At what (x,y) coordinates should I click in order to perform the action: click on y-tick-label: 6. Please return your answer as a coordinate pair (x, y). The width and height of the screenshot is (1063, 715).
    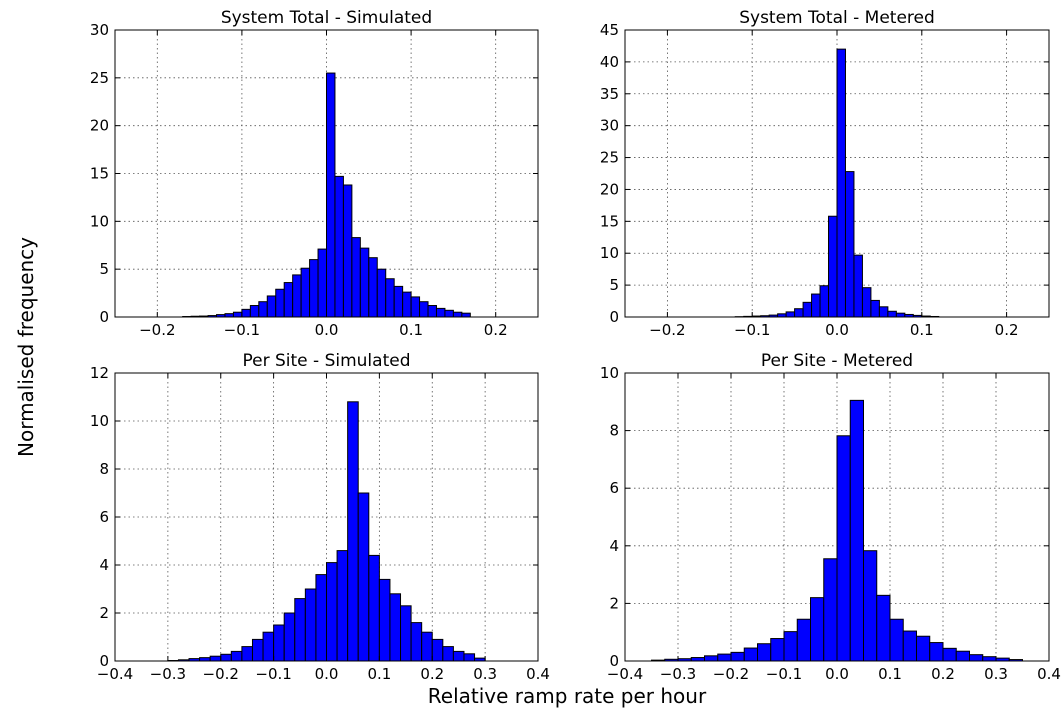
    Looking at the image, I should click on (614, 488).